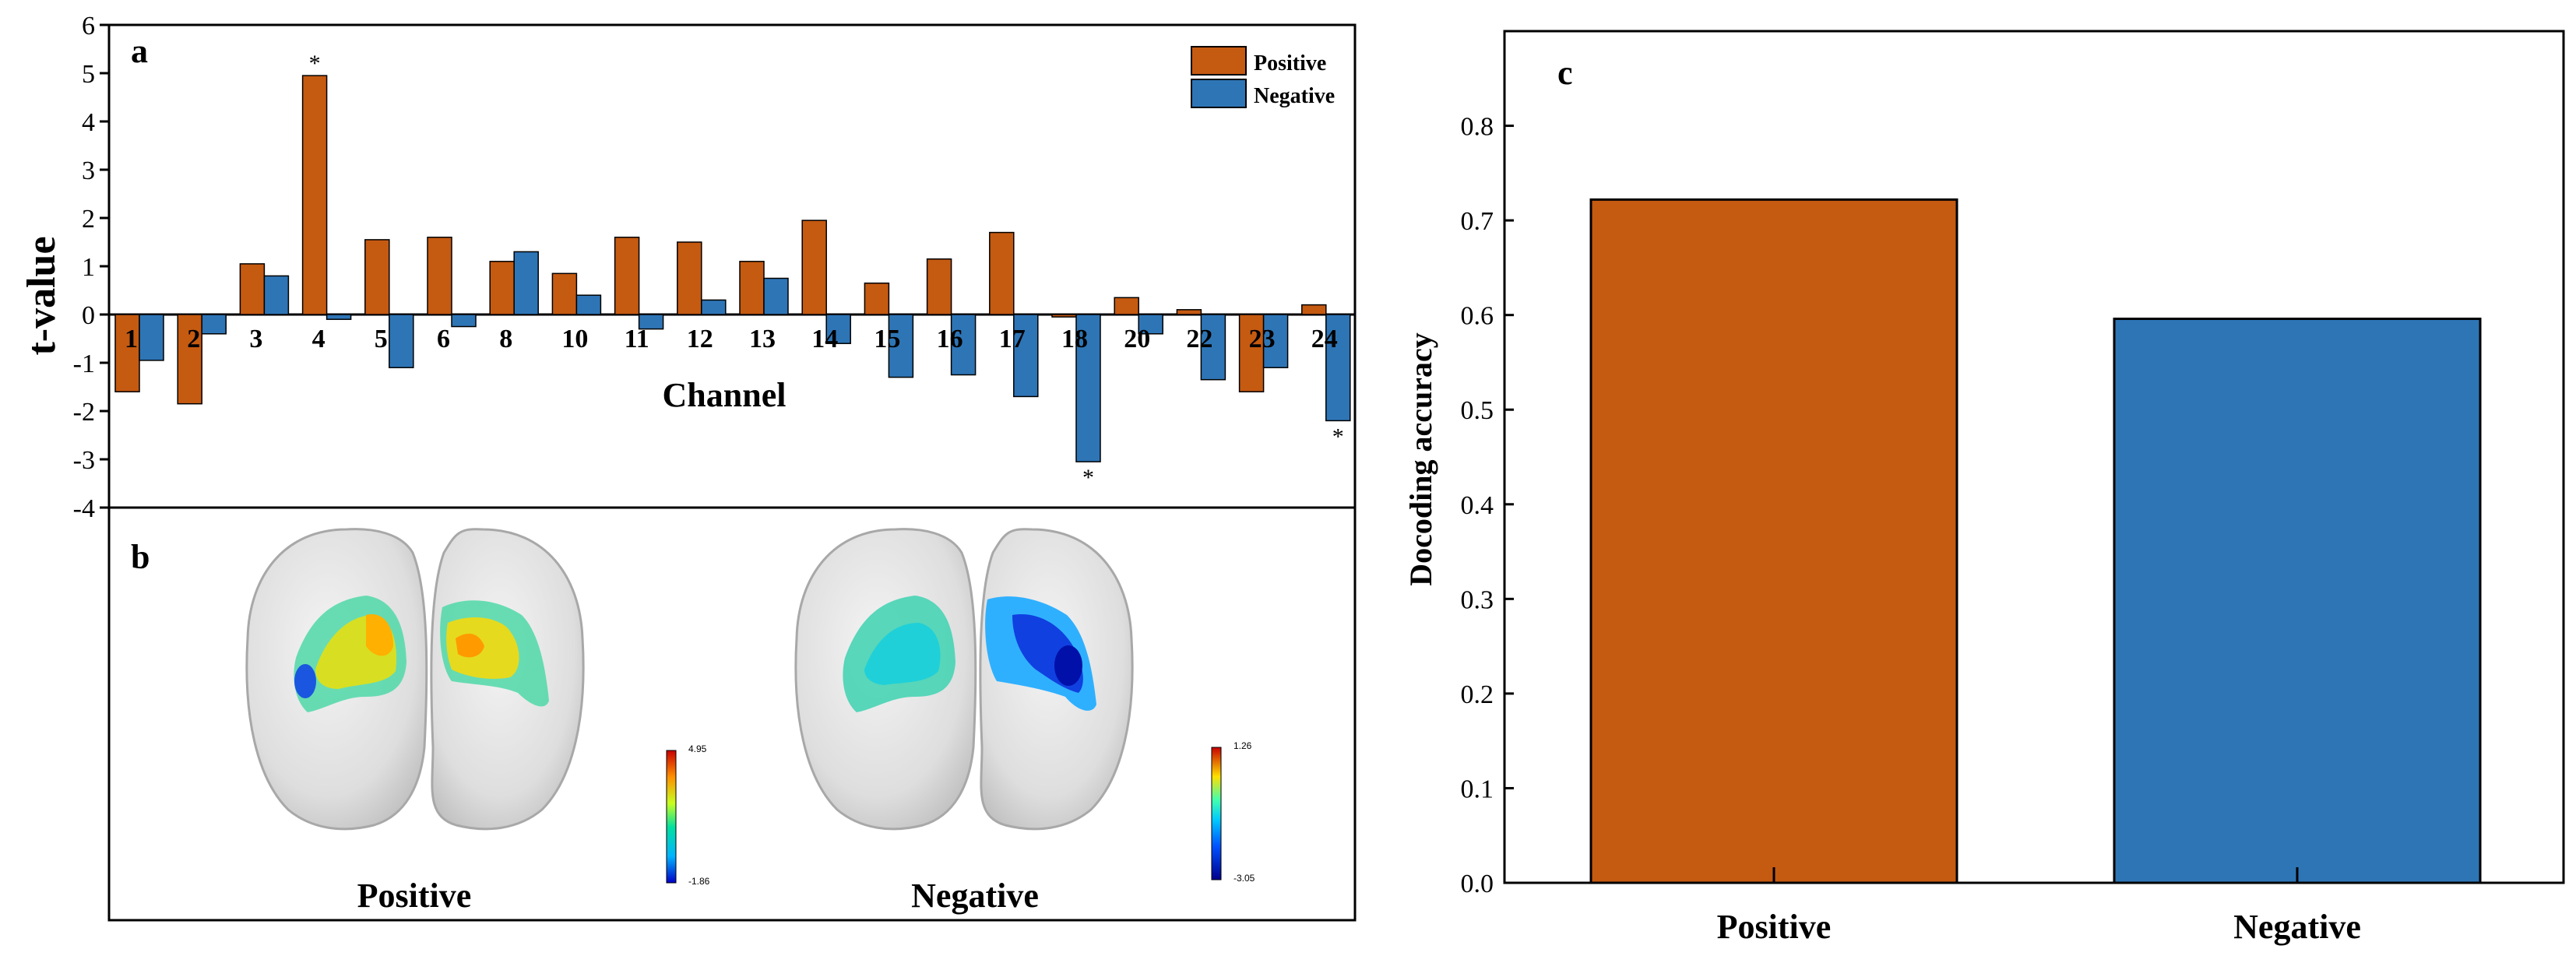 Image resolution: width=2576 pixels, height=963 pixels. Describe the element at coordinates (1477, 694) in the screenshot. I see `y-tick-label: 0.2` at that location.